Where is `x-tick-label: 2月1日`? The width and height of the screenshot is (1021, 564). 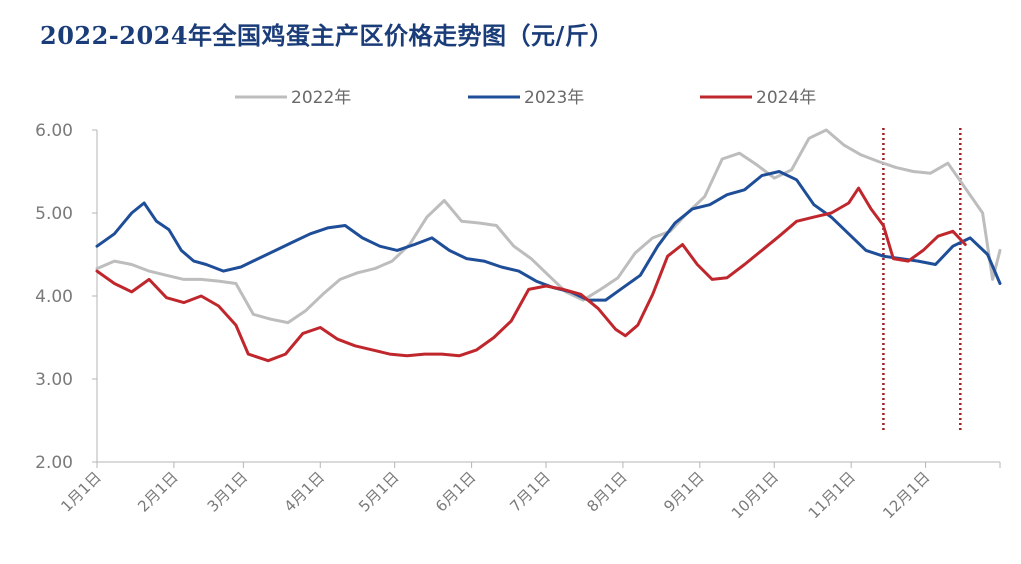 x-tick-label: 2月1日 is located at coordinates (157, 491).